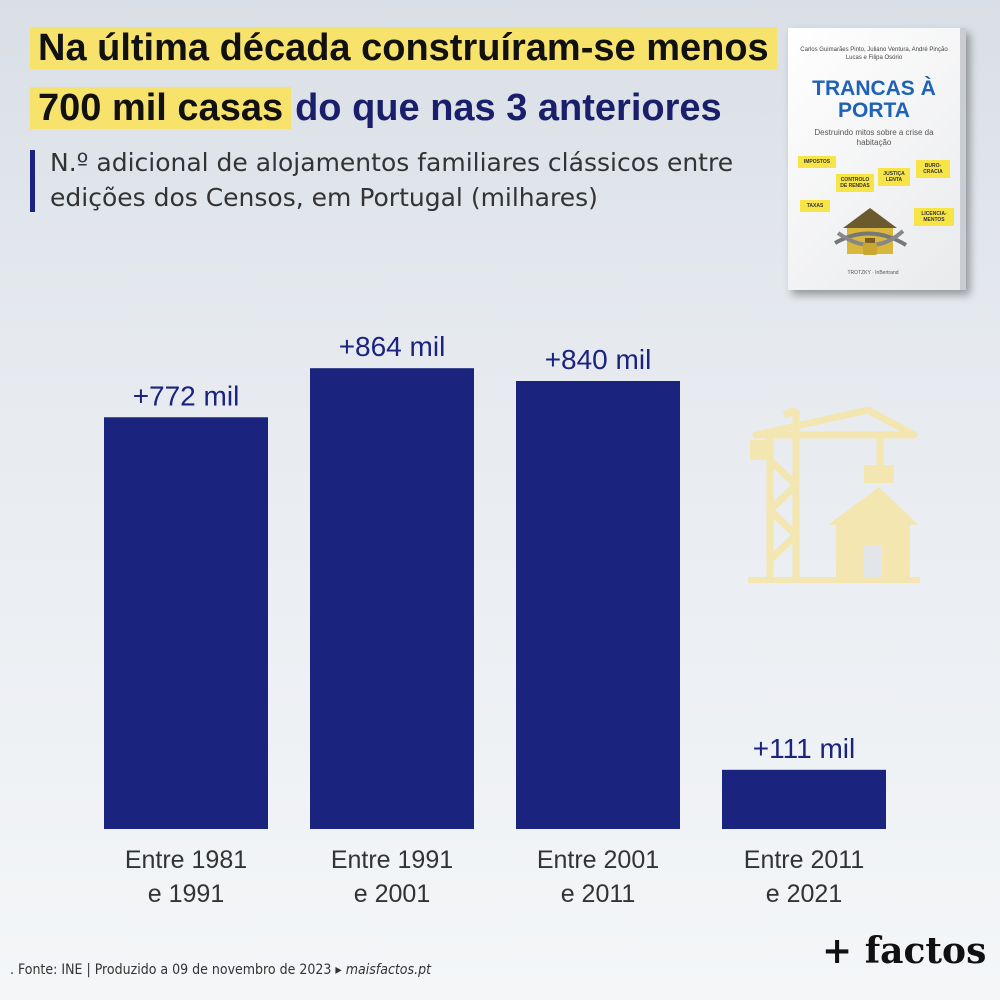 This screenshot has width=1000, height=1000. What do you see at coordinates (834, 494) in the screenshot?
I see `crane-house-icon` at bounding box center [834, 494].